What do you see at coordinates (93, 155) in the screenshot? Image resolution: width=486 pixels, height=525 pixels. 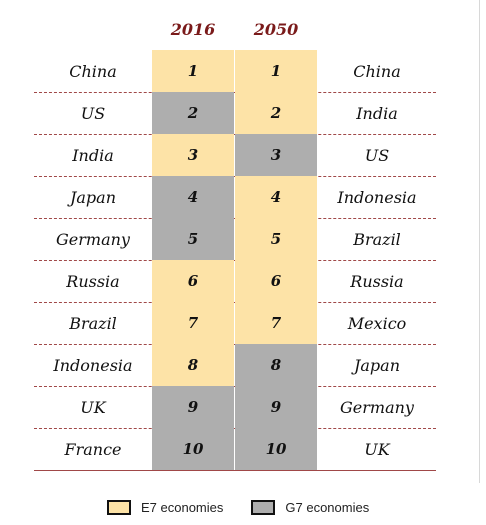 I see `country-2016: India` at bounding box center [93, 155].